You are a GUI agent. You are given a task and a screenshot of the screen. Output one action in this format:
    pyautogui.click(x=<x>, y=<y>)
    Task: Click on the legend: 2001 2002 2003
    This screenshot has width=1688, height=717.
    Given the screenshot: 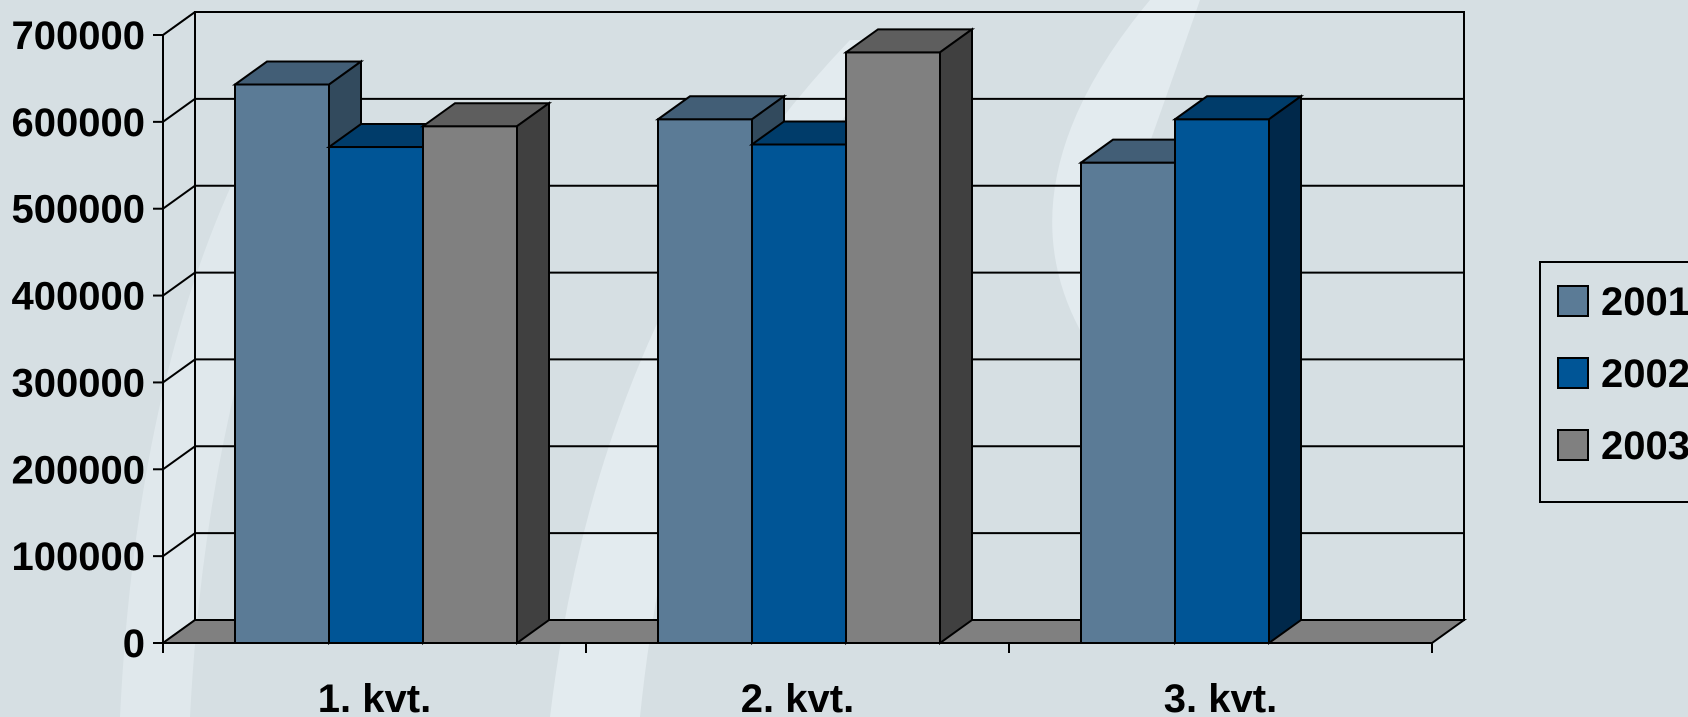 What is the action you would take?
    pyautogui.click(x=1613, y=382)
    